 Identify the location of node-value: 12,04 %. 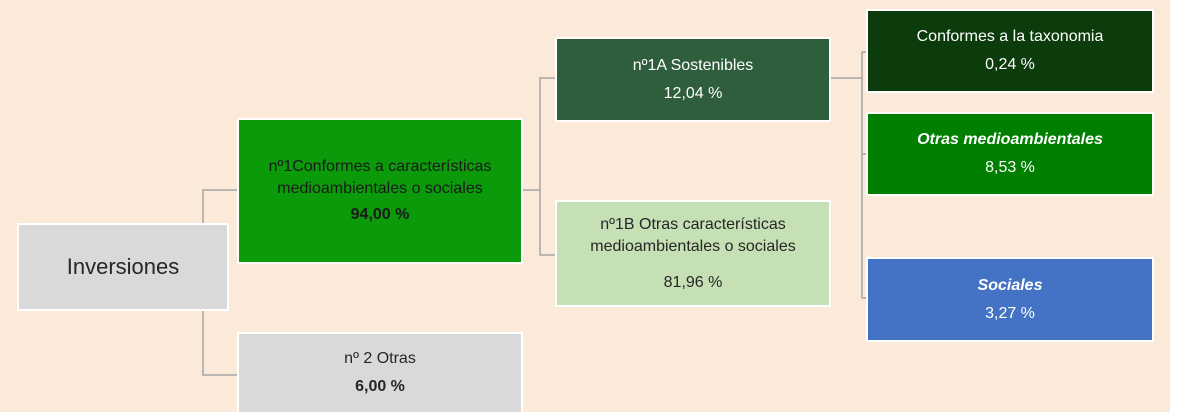
(693, 93).